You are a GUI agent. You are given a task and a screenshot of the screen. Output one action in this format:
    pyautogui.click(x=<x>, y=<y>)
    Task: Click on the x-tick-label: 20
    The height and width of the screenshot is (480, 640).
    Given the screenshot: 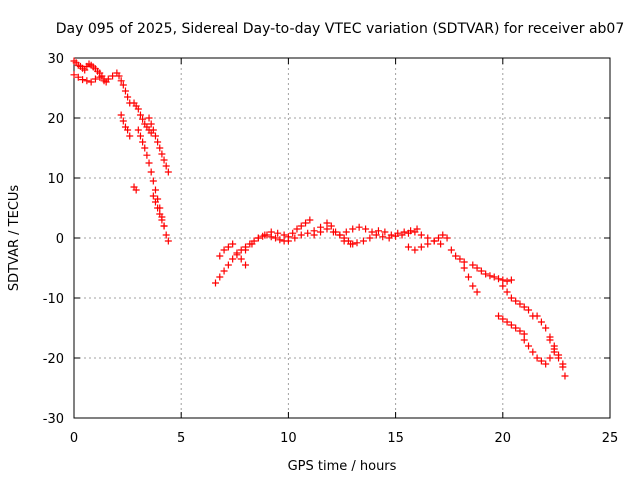 What is the action you would take?
    pyautogui.click(x=503, y=438)
    